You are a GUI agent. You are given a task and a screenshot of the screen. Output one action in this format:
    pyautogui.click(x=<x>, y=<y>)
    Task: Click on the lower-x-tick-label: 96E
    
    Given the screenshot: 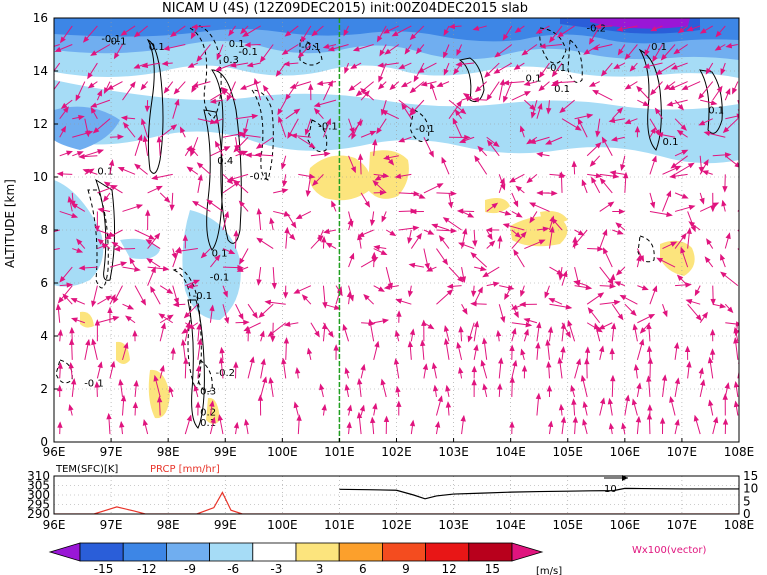 What is the action you would take?
    pyautogui.click(x=54, y=525)
    